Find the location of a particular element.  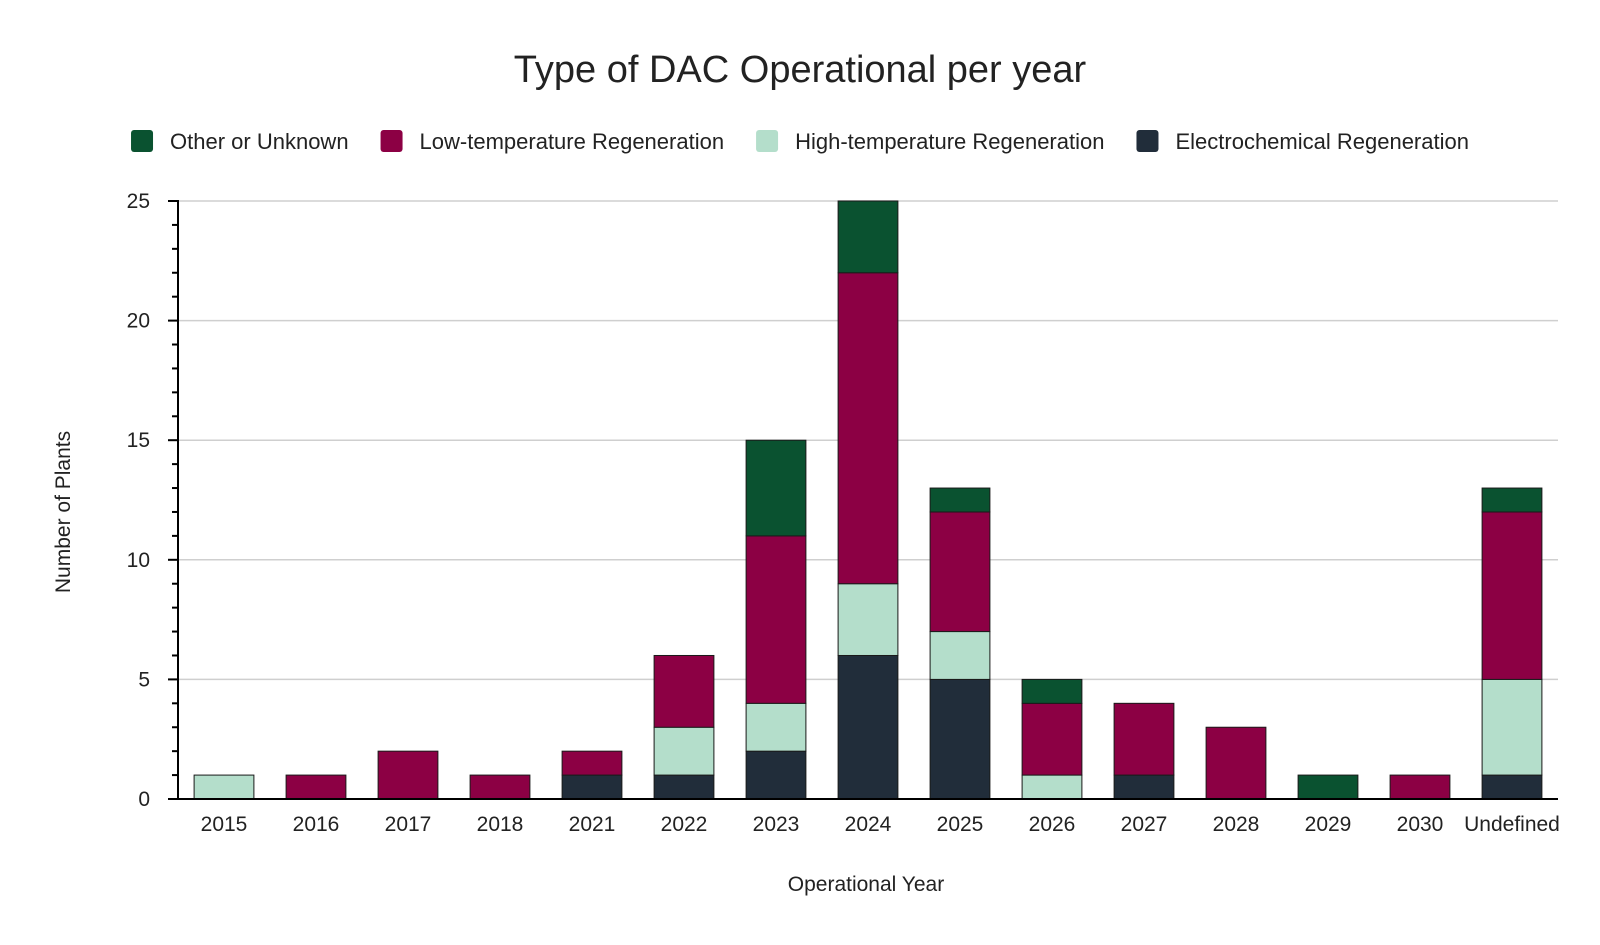

bar-segment-2026-high-temperature-regeneration is located at coordinates (1052, 787).